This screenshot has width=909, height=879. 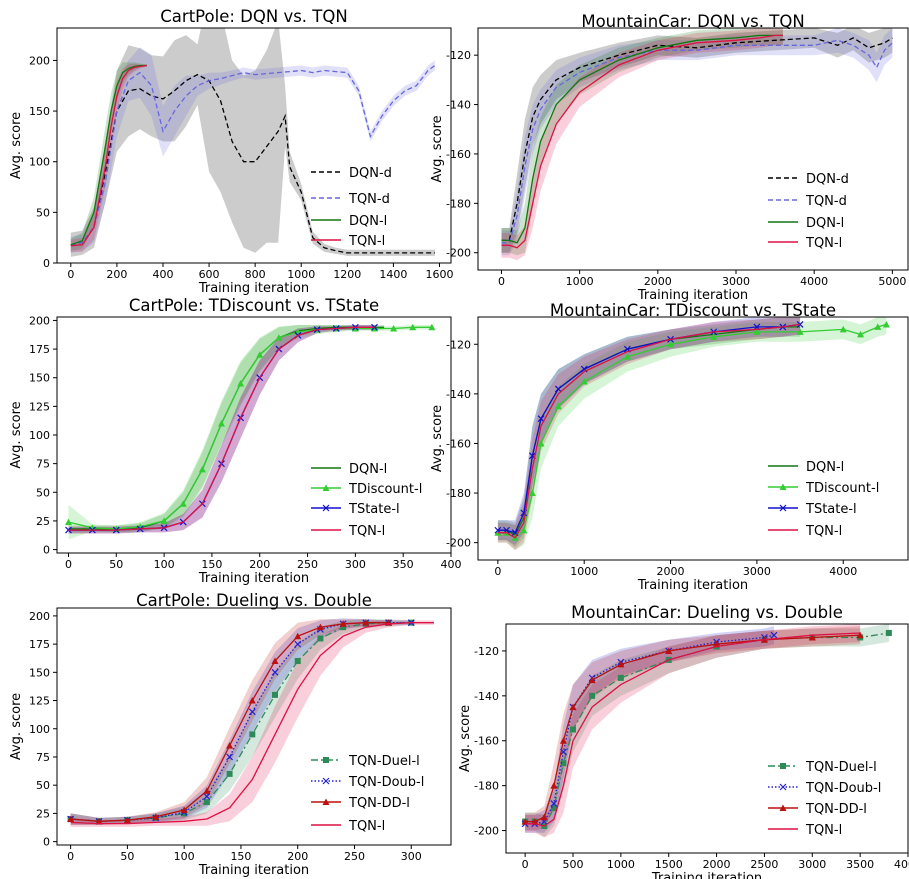 What do you see at coordinates (355, 564) in the screenshot?
I see `x-tick-label: 300` at bounding box center [355, 564].